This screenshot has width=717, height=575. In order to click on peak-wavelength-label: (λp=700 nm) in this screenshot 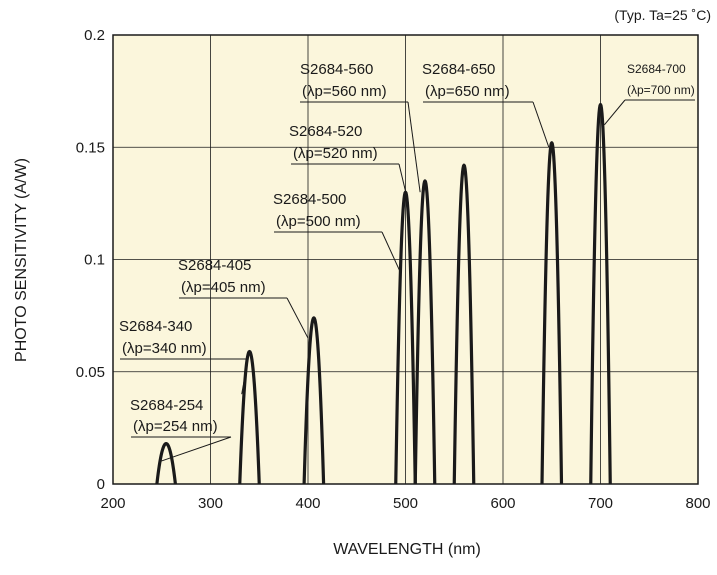, I will do `click(661, 90)`.